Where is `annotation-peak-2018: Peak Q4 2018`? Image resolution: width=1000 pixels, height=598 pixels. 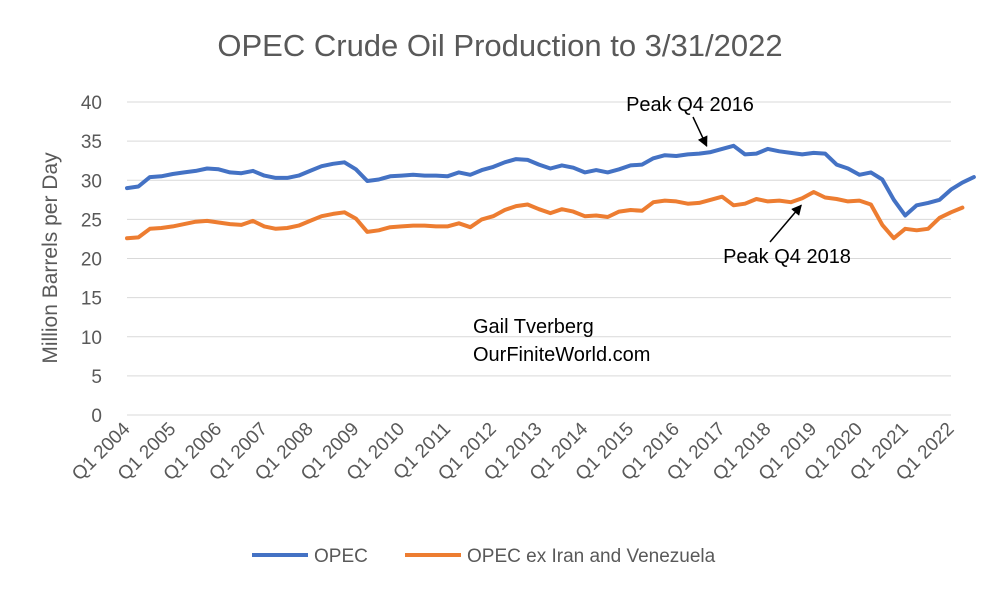
annotation-peak-2018: Peak Q4 2018 is located at coordinates (787, 257).